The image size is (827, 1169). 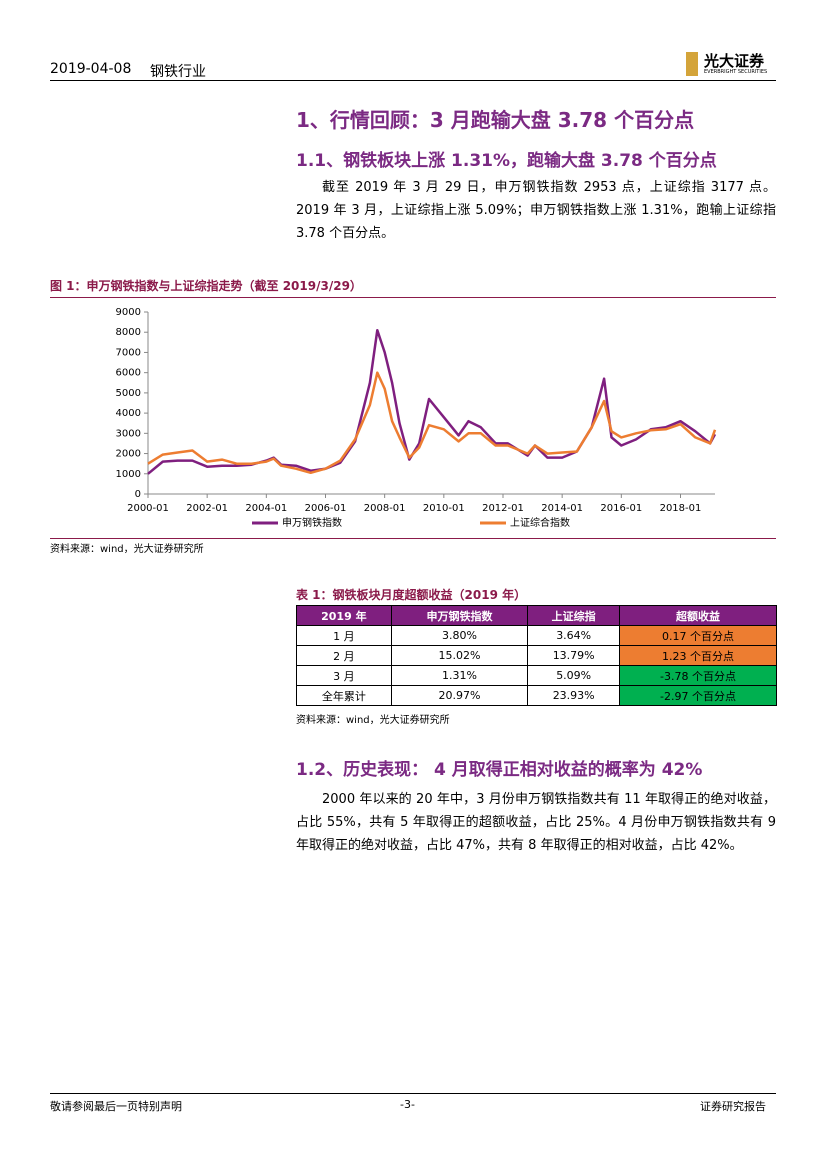 I want to click on figure-title: 图 1：申万钢铁指数与上证综指走势（截至 2019/3/29）, so click(x=206, y=286).